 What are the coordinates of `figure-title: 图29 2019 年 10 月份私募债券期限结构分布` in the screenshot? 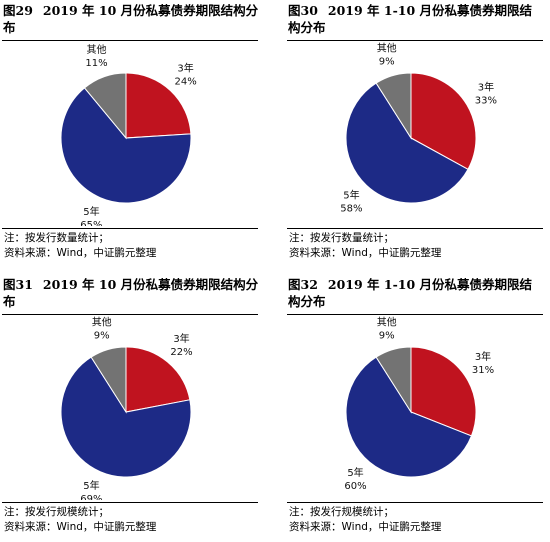 It's located at (131, 19).